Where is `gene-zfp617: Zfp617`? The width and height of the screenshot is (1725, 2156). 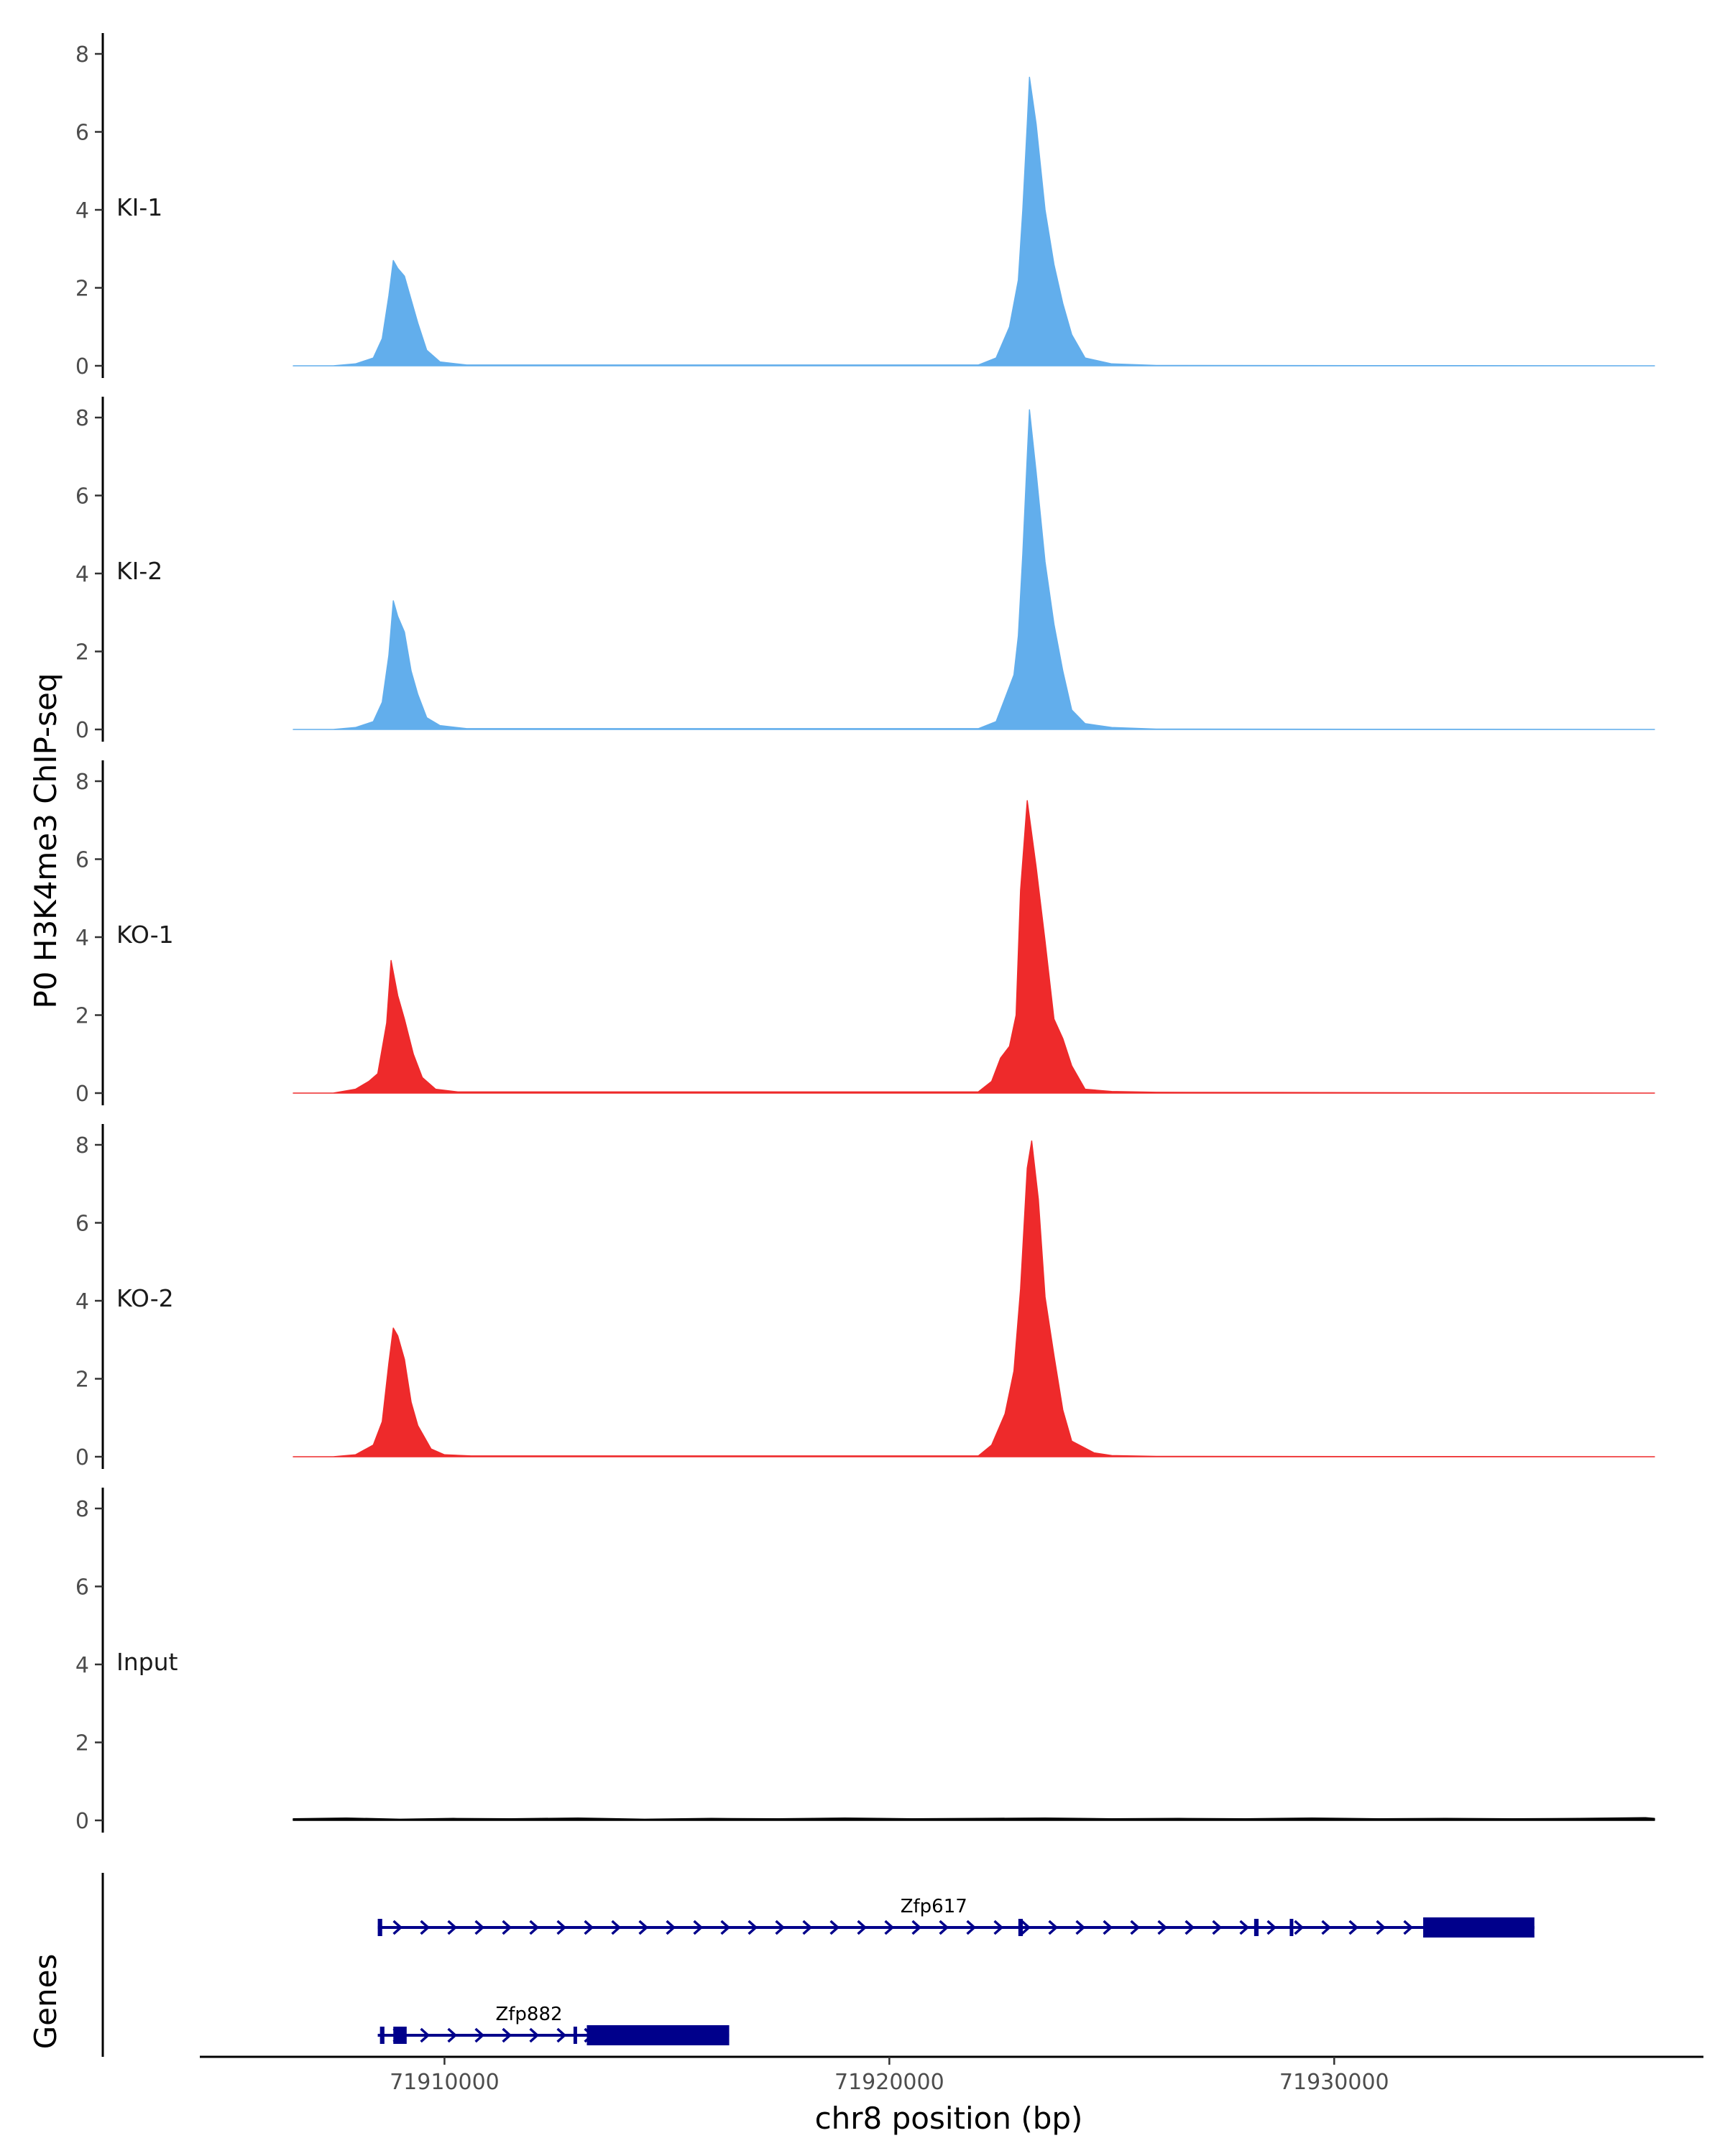 gene-zfp617: Zfp617 is located at coordinates (956, 1917).